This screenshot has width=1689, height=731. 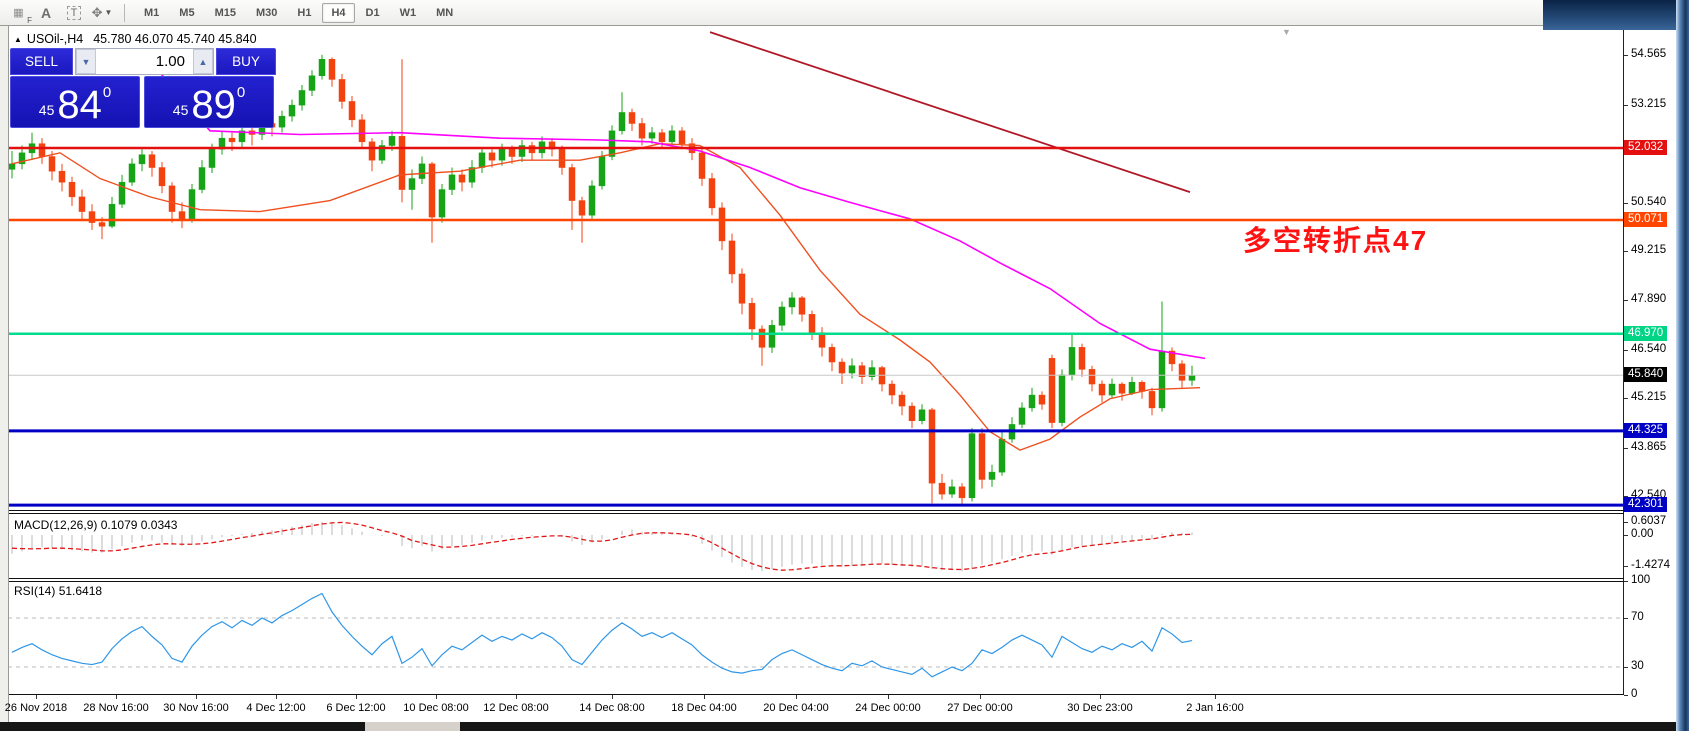 I want to click on macd-tick-label: 0.6037, so click(x=1649, y=520).